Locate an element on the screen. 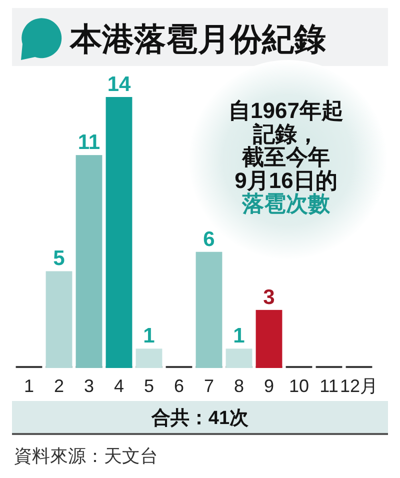 The height and width of the screenshot is (478, 400). x-tick-label: 5 is located at coordinates (149, 386).